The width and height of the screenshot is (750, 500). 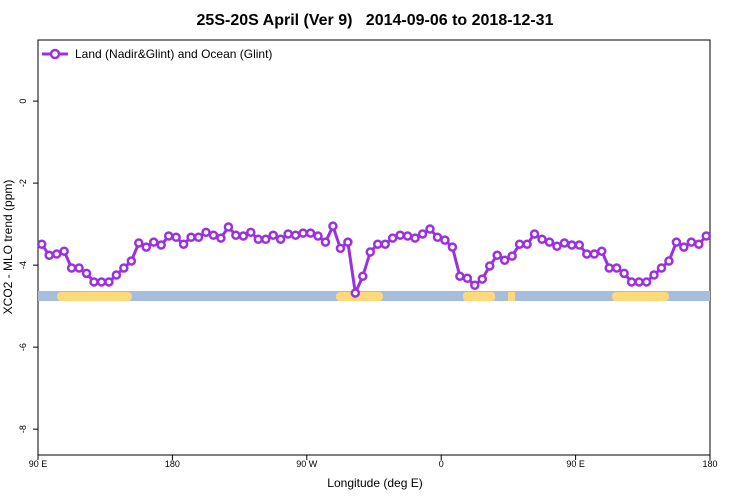 I want to click on y-tick-label: 0, so click(x=23, y=101).